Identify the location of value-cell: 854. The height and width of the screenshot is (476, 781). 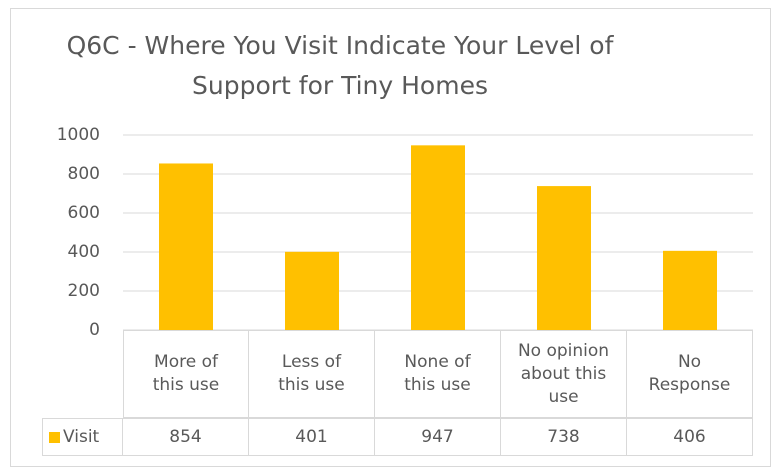
(186, 437).